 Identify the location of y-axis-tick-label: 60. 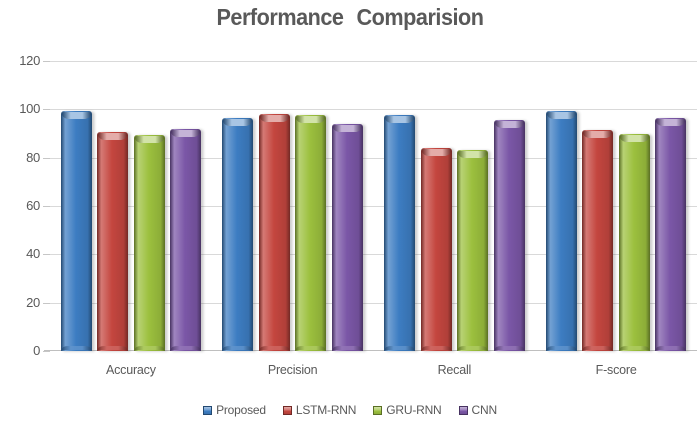
(33, 205).